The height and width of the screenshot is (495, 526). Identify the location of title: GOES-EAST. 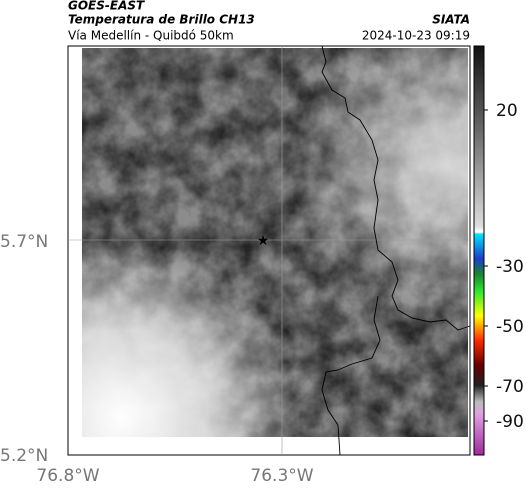
(106, 6).